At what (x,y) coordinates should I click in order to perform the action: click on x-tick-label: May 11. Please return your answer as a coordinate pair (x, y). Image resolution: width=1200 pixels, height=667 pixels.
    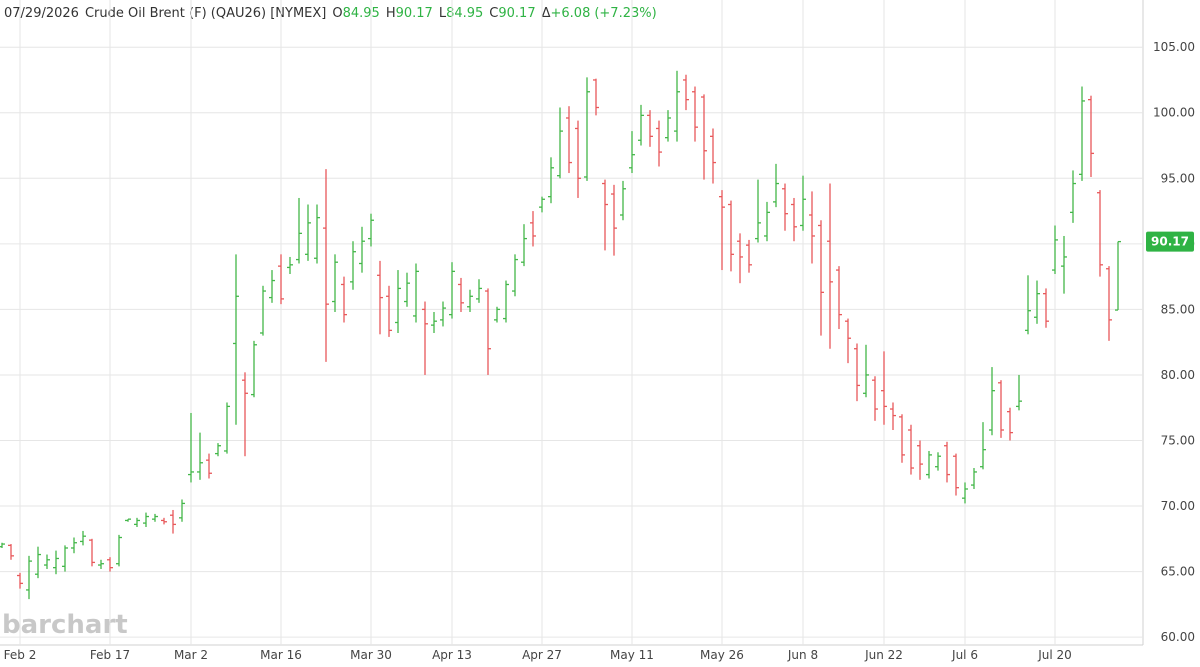
    Looking at the image, I should click on (632, 655).